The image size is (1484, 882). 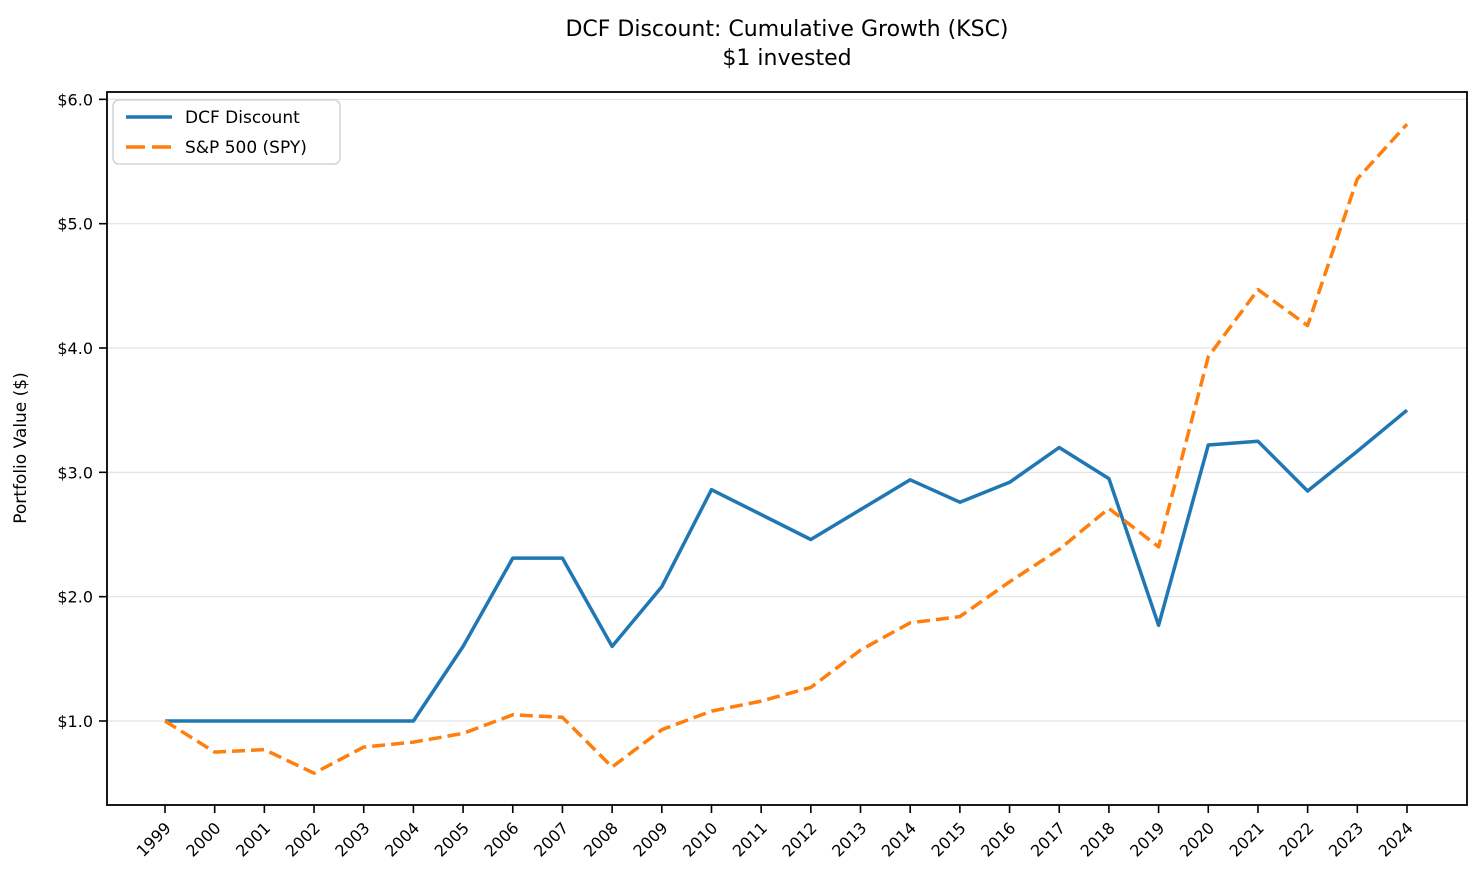 I want to click on x-tick-label: 2018, so click(x=1098, y=839).